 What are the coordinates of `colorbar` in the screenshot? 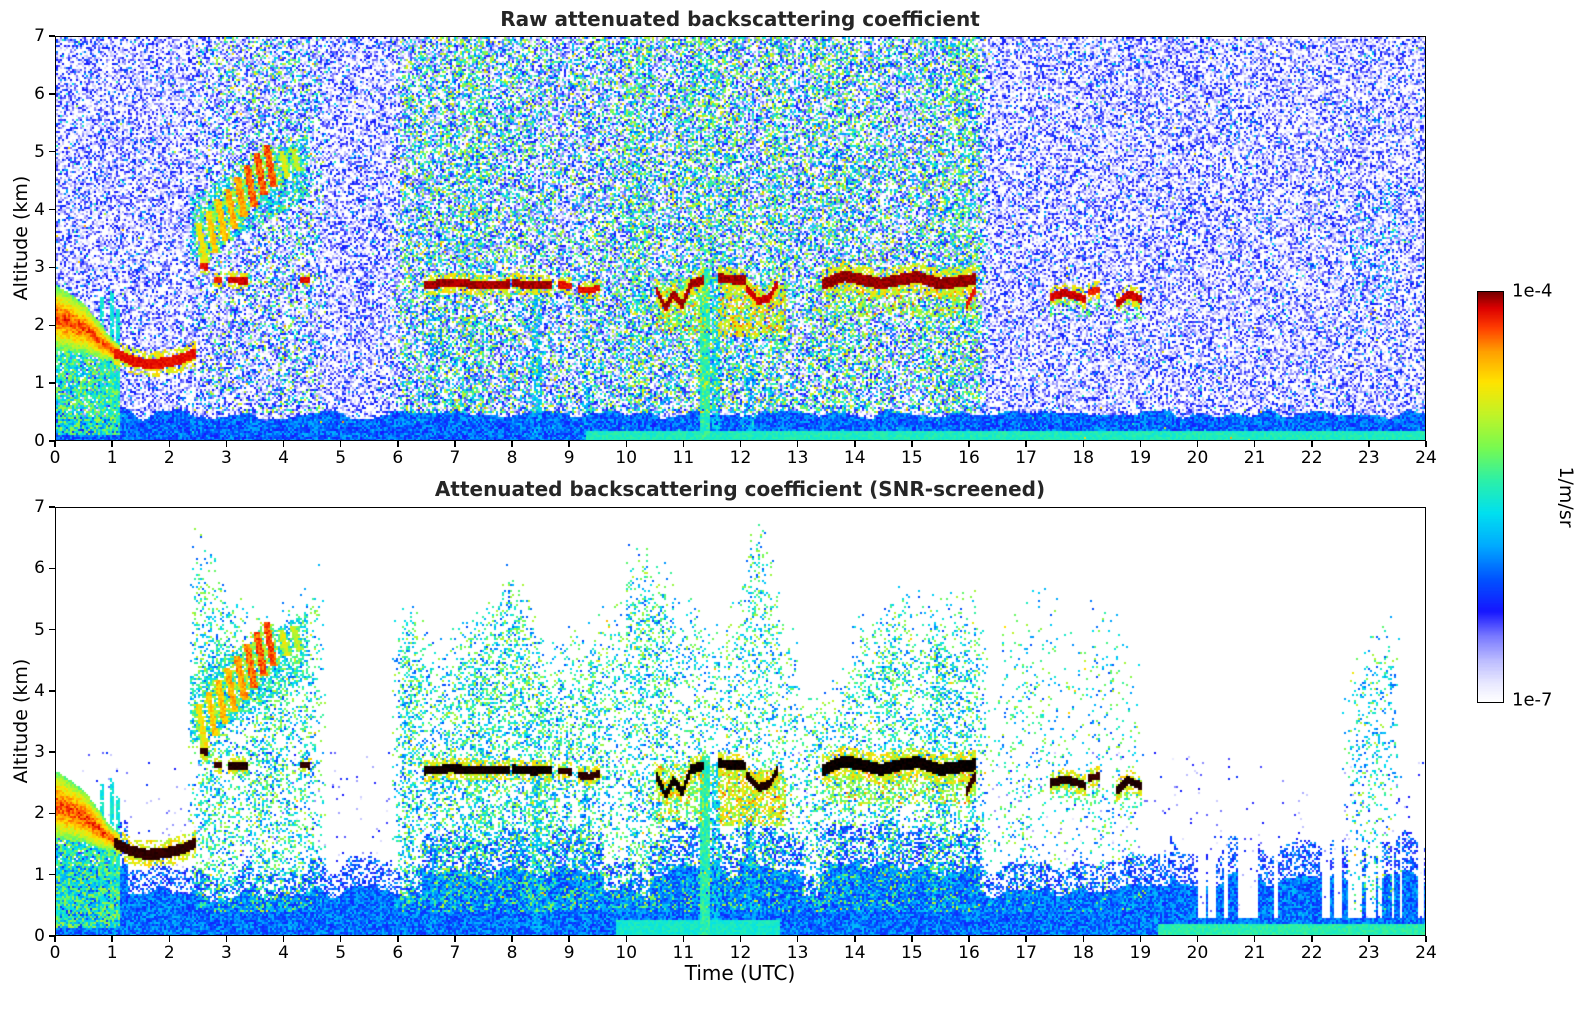 It's located at (1490, 497).